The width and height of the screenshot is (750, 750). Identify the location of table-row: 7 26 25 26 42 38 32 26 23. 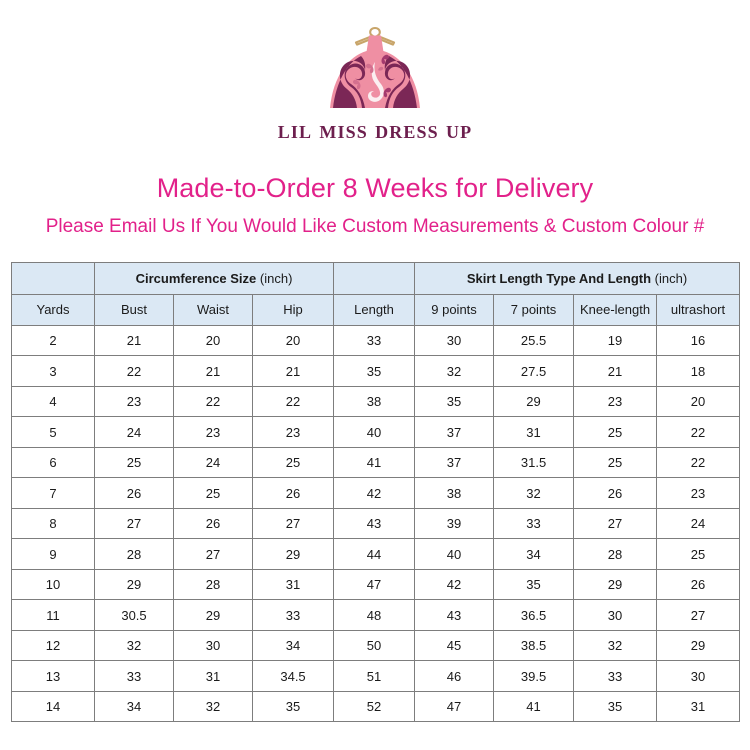
(376, 493).